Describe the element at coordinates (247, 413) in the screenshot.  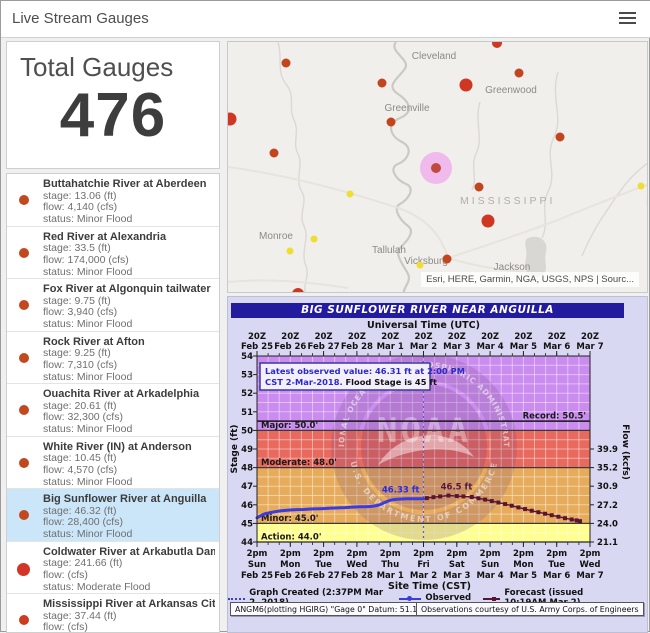
I see `svg-text: 51` at that location.